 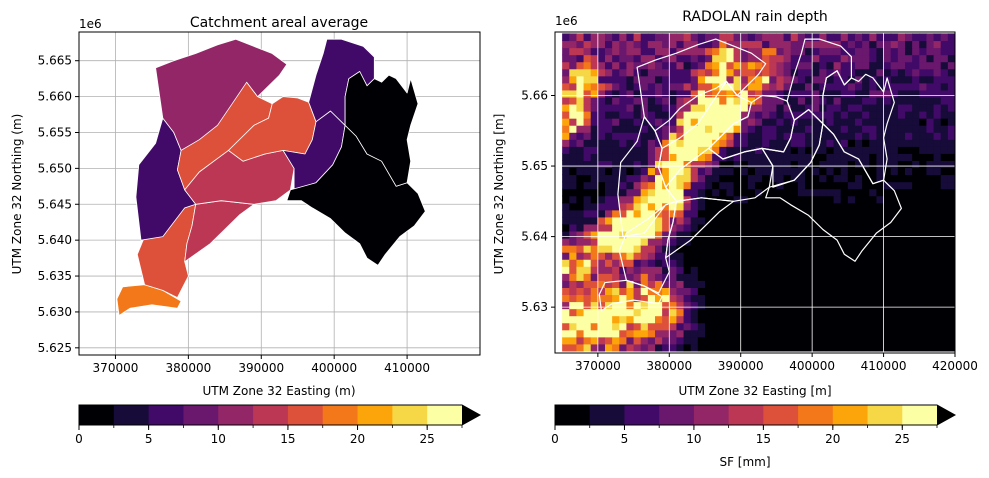 What do you see at coordinates (334, 368) in the screenshot?
I see `x-tick-label: 400000` at bounding box center [334, 368].